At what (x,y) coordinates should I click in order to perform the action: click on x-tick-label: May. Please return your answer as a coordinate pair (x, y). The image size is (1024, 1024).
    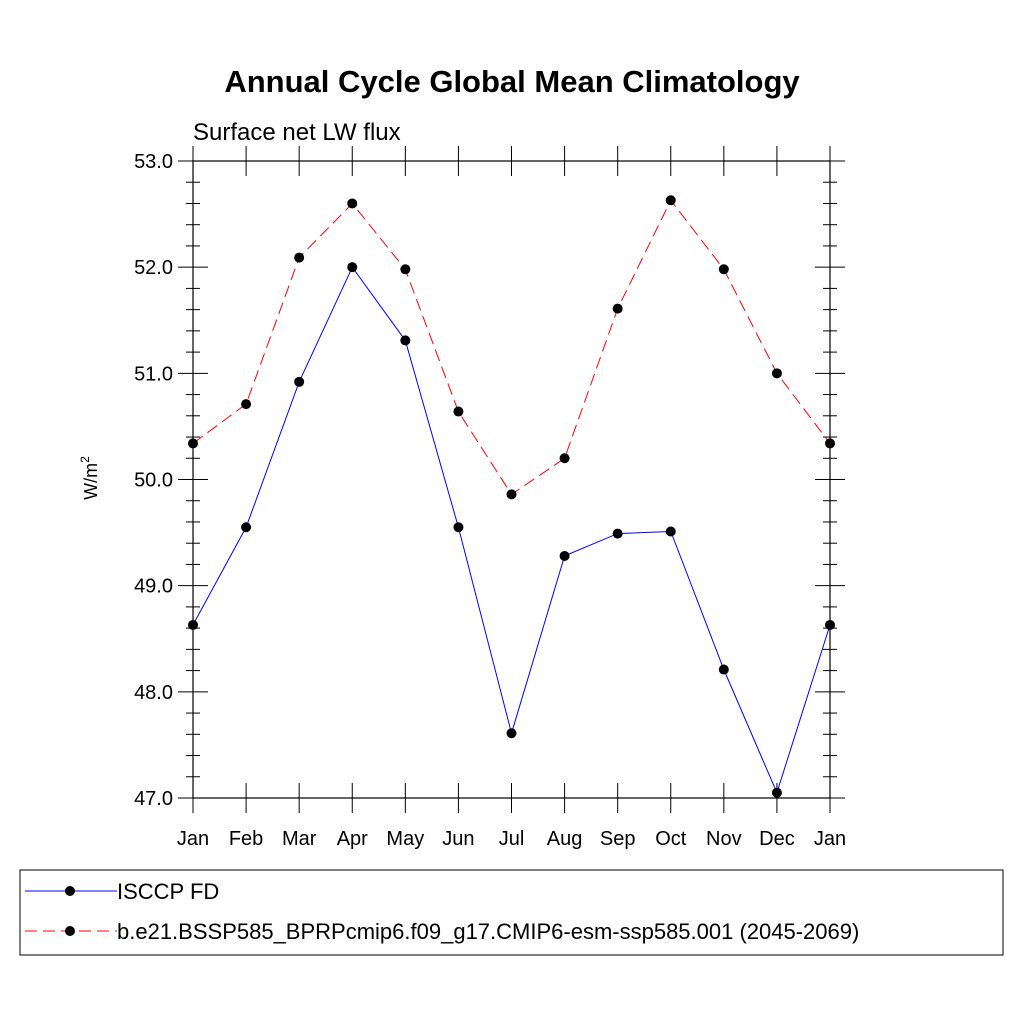
    Looking at the image, I should click on (405, 839).